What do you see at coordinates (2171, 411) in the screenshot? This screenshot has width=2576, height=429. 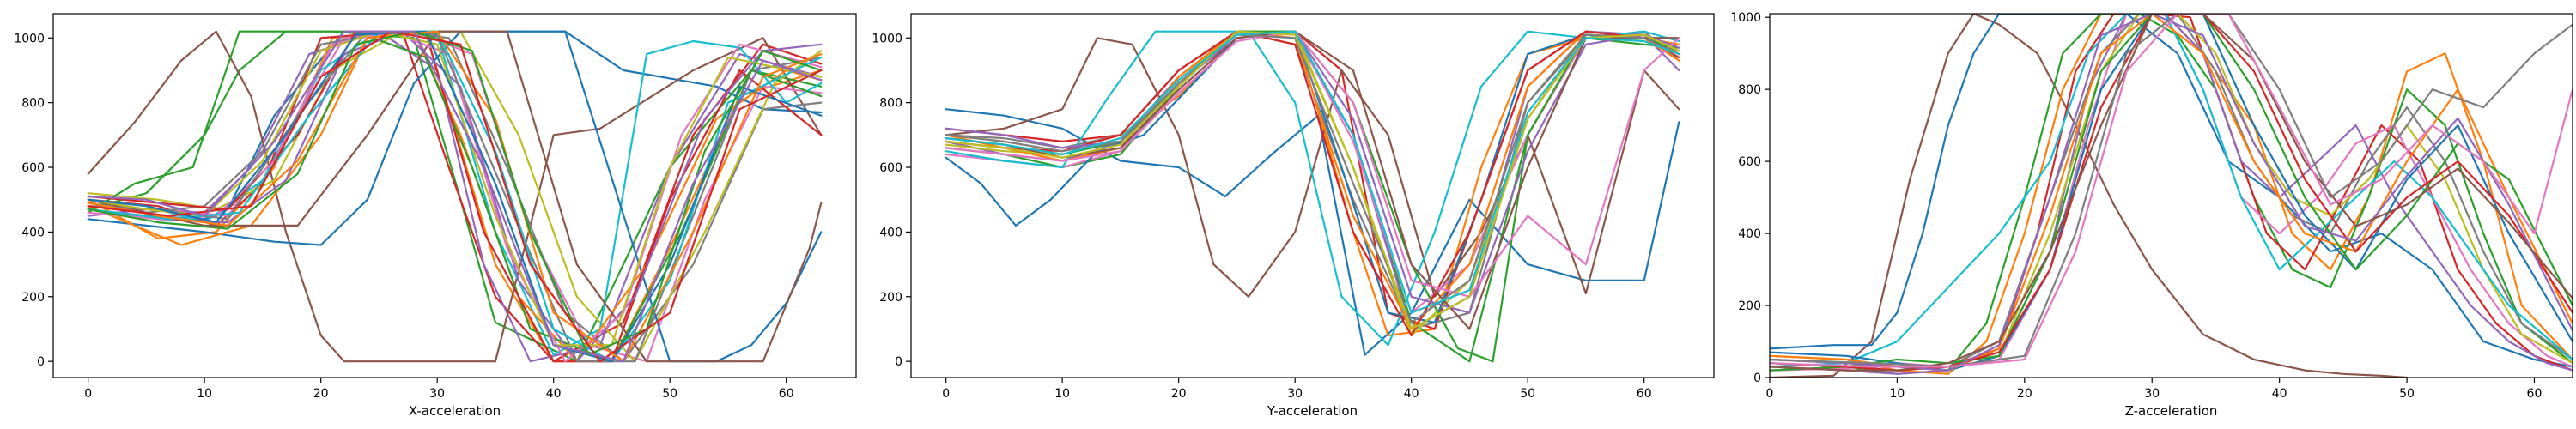 I see `x-axis-label: Z-acceleration` at bounding box center [2171, 411].